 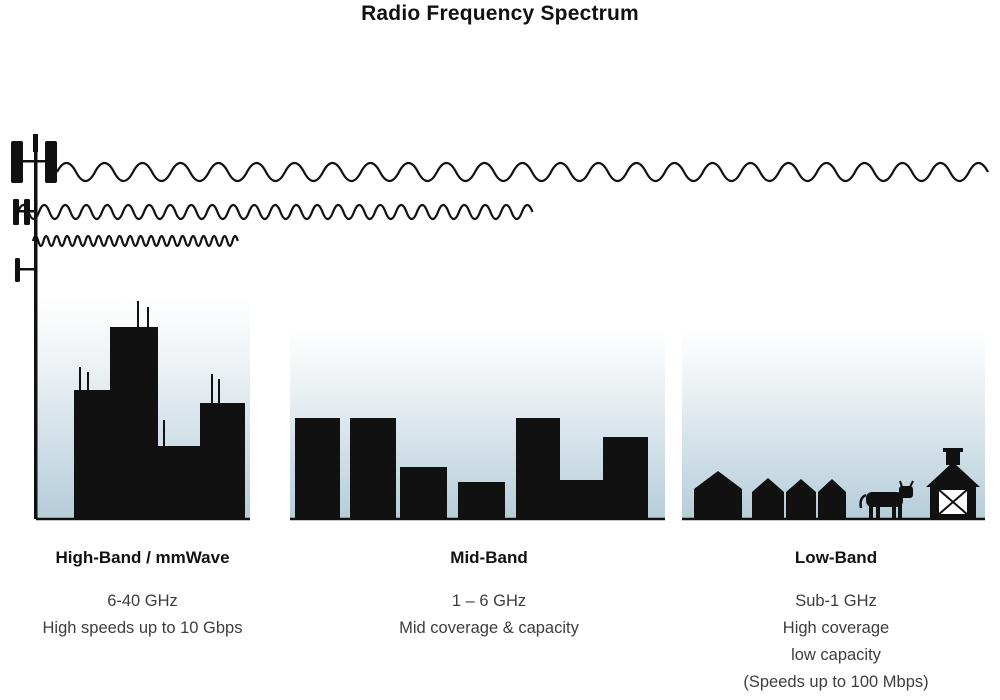 I want to click on band-detail-line: (Speeds up to 100 Mbps), so click(x=836, y=682).